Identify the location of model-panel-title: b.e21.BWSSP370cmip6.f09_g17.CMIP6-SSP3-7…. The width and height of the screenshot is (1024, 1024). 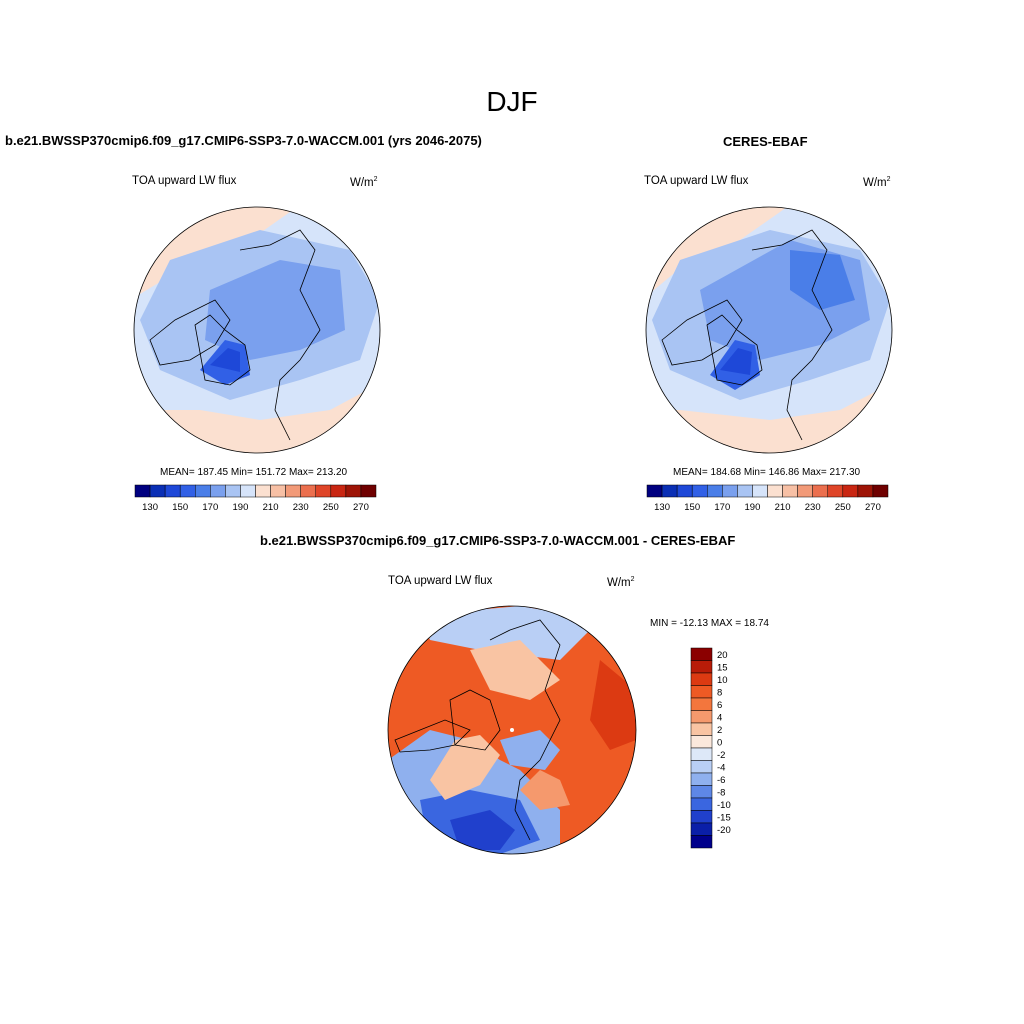
(243, 140).